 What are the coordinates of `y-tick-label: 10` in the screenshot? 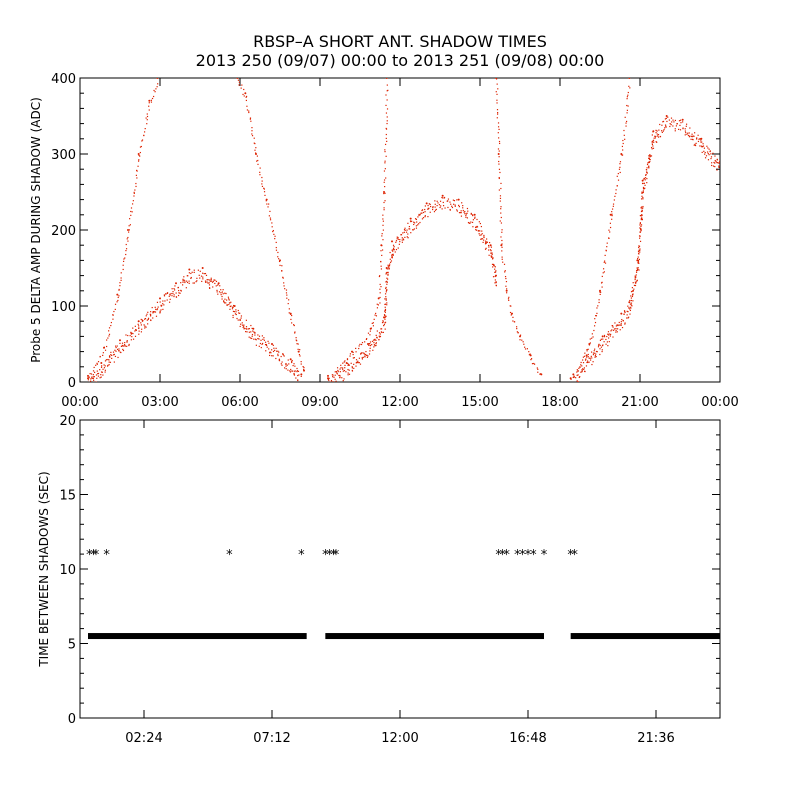 It's located at (67, 570).